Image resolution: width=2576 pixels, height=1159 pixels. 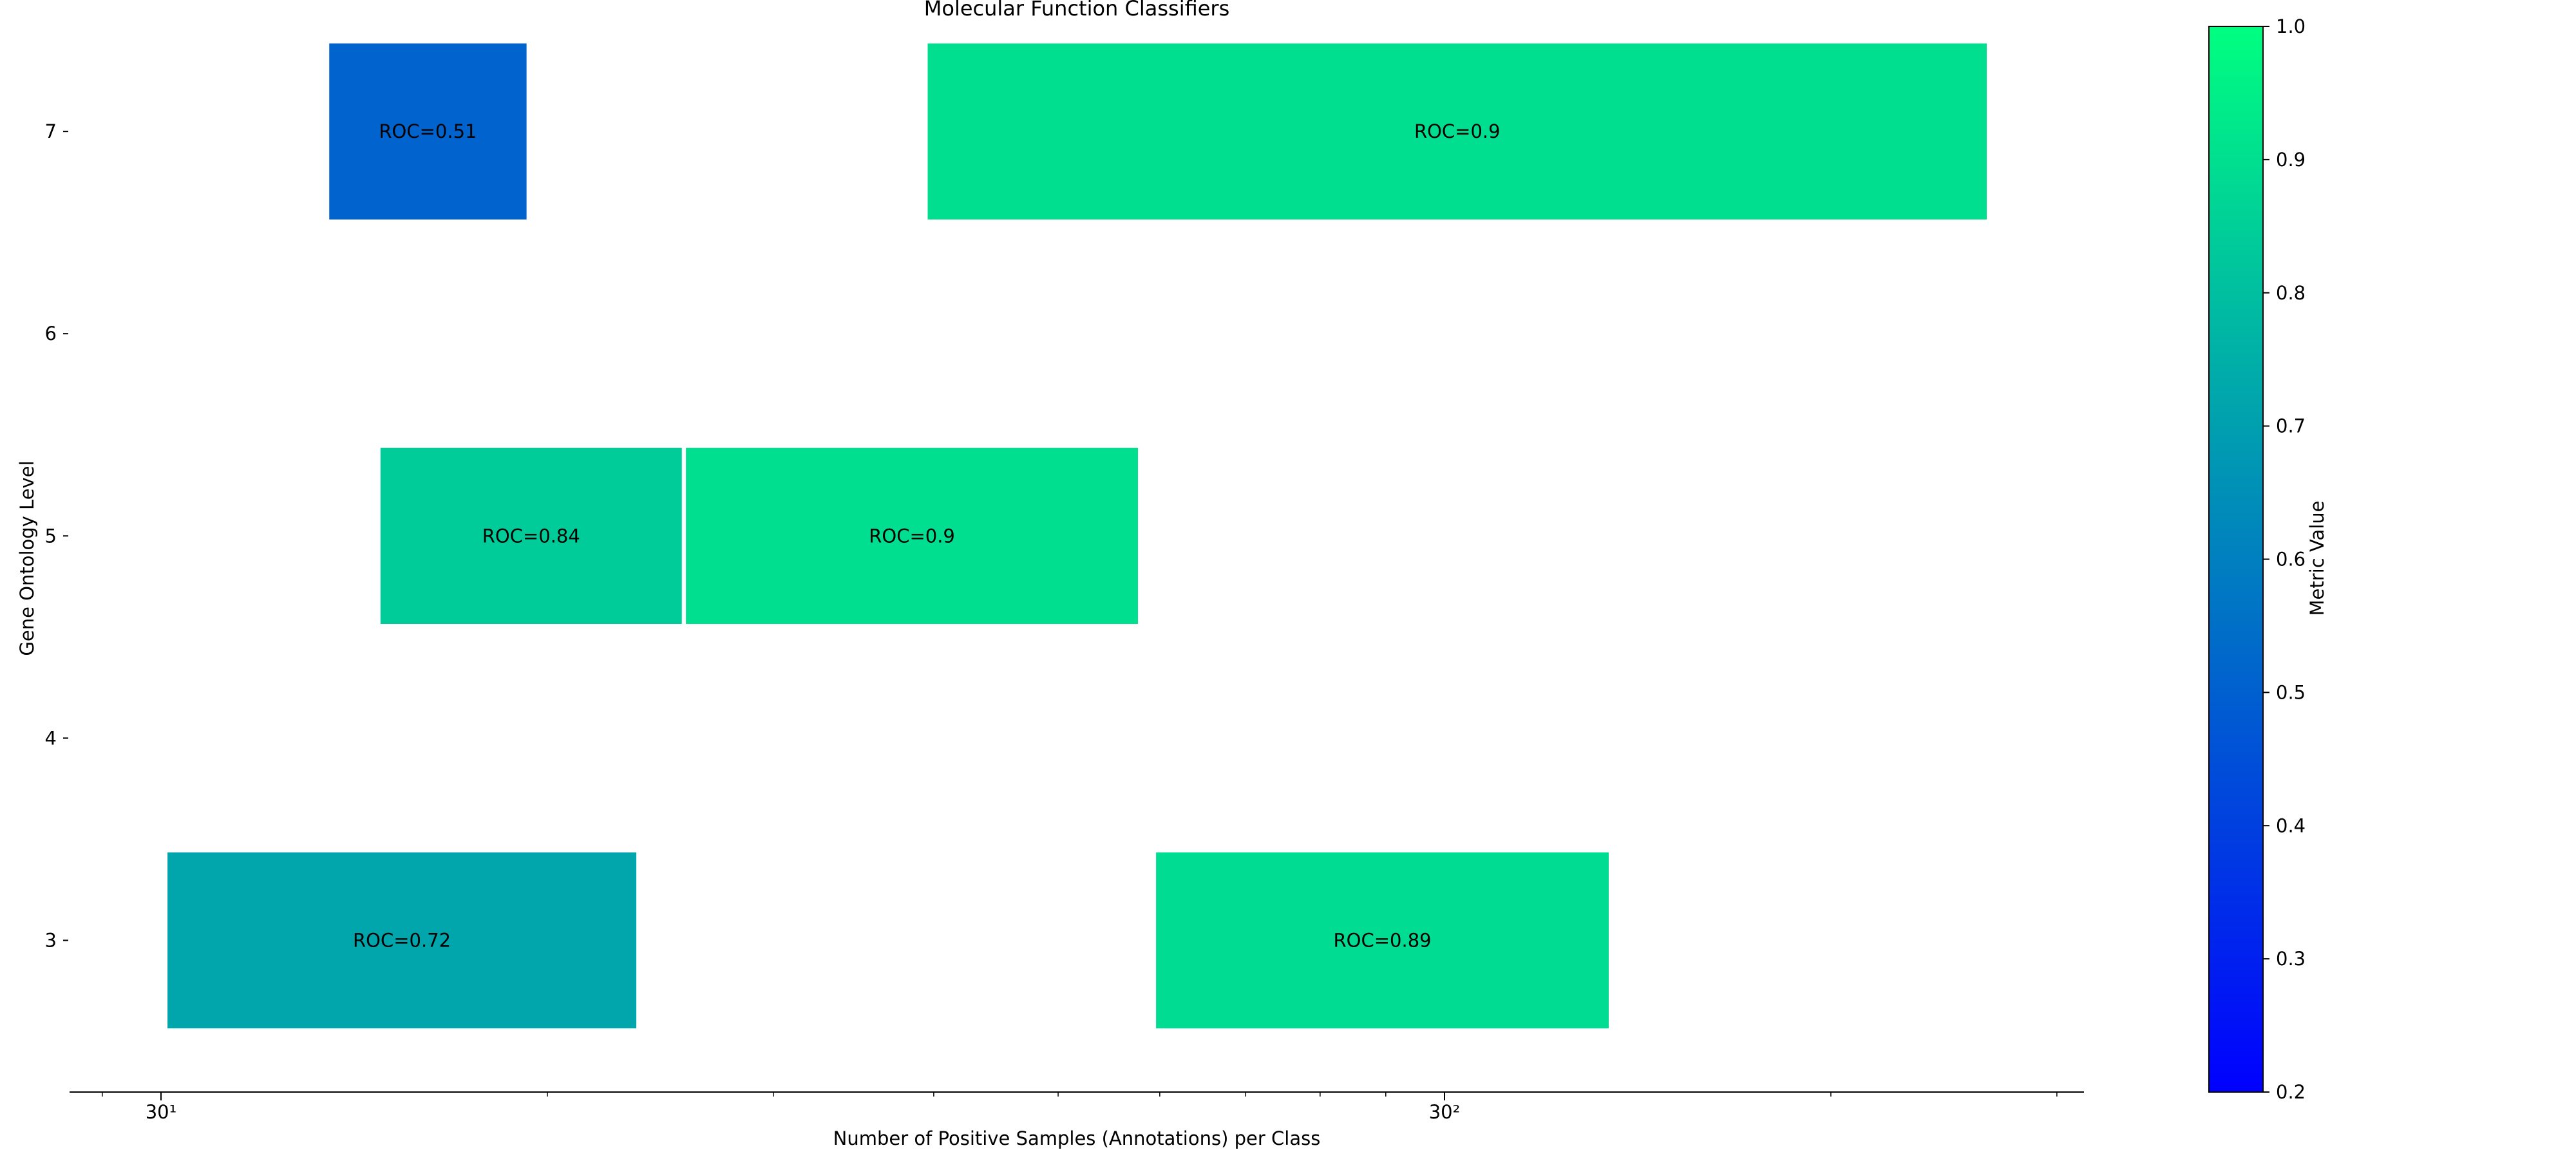 What do you see at coordinates (51, 940) in the screenshot?
I see `y-tick-label-0: 3` at bounding box center [51, 940].